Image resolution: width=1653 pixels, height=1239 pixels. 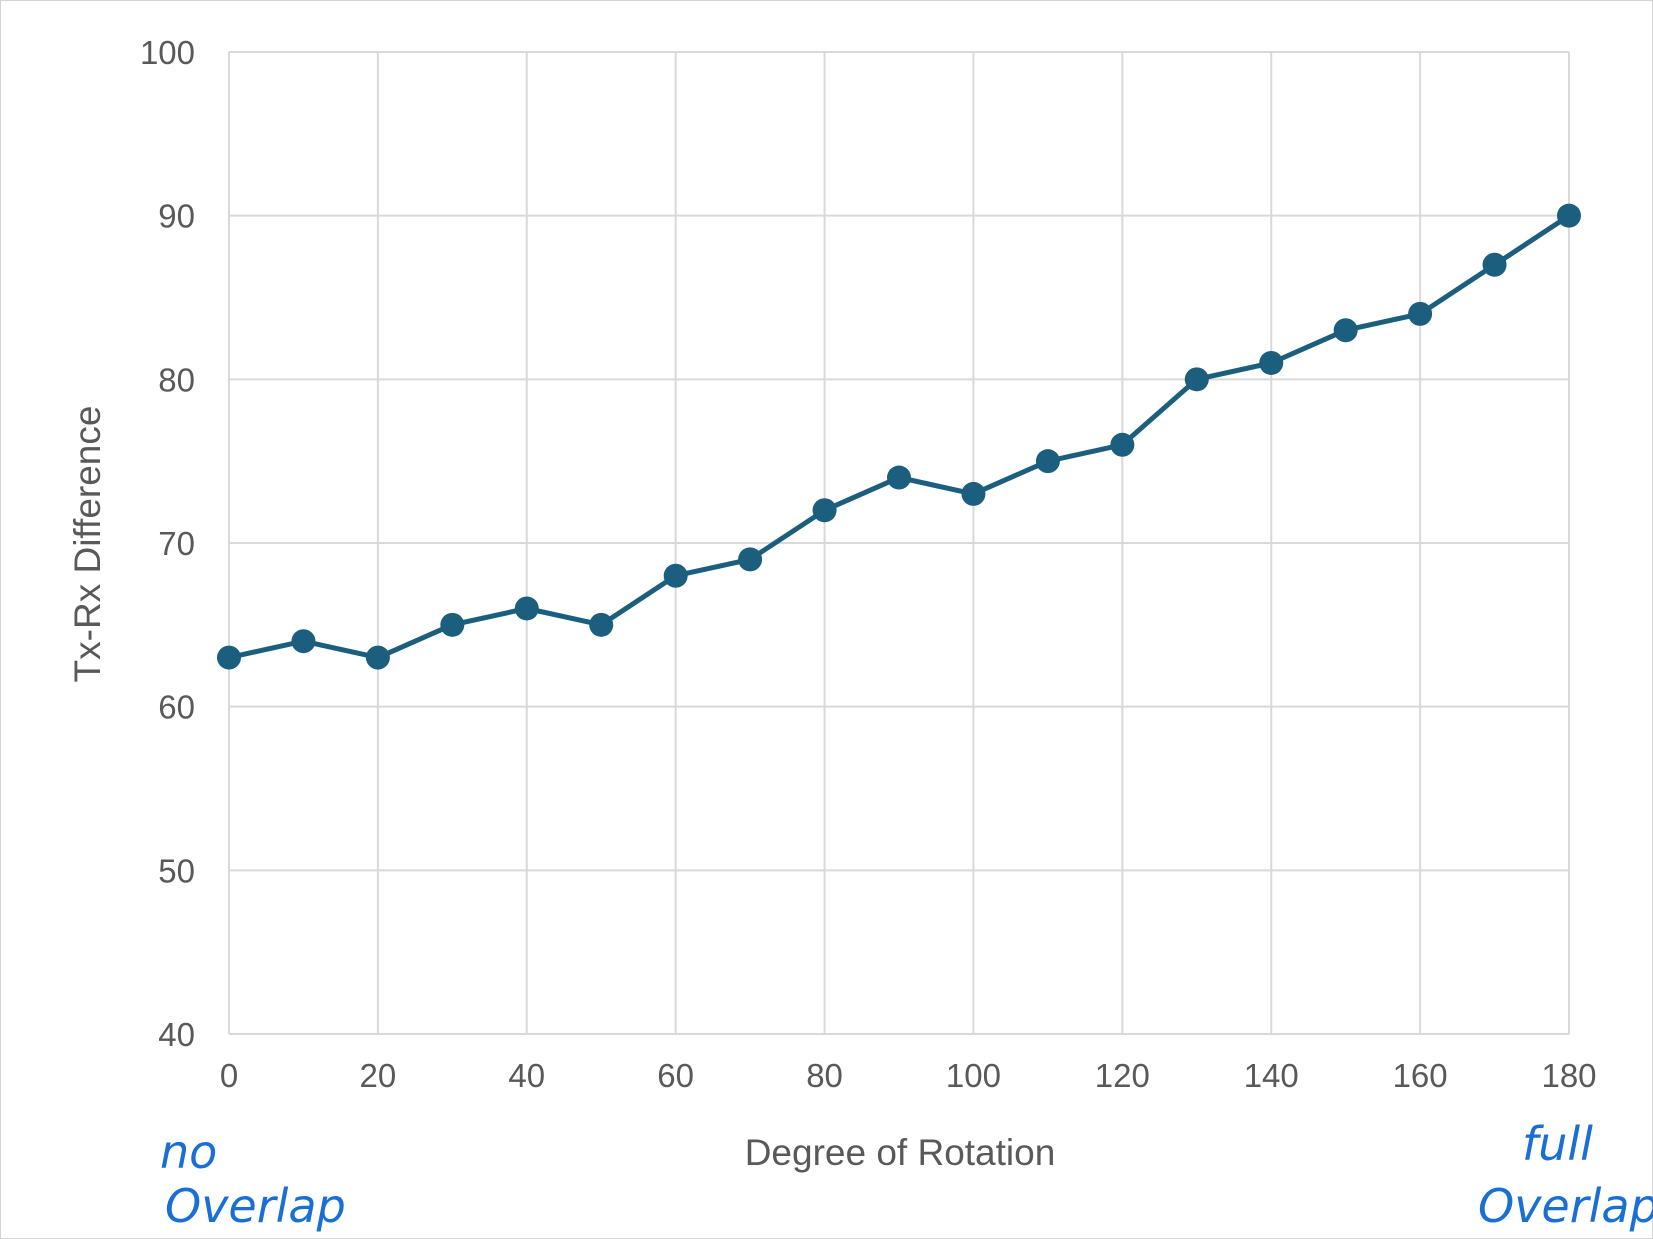 What do you see at coordinates (167, 52) in the screenshot?
I see `y-tick-label: 100` at bounding box center [167, 52].